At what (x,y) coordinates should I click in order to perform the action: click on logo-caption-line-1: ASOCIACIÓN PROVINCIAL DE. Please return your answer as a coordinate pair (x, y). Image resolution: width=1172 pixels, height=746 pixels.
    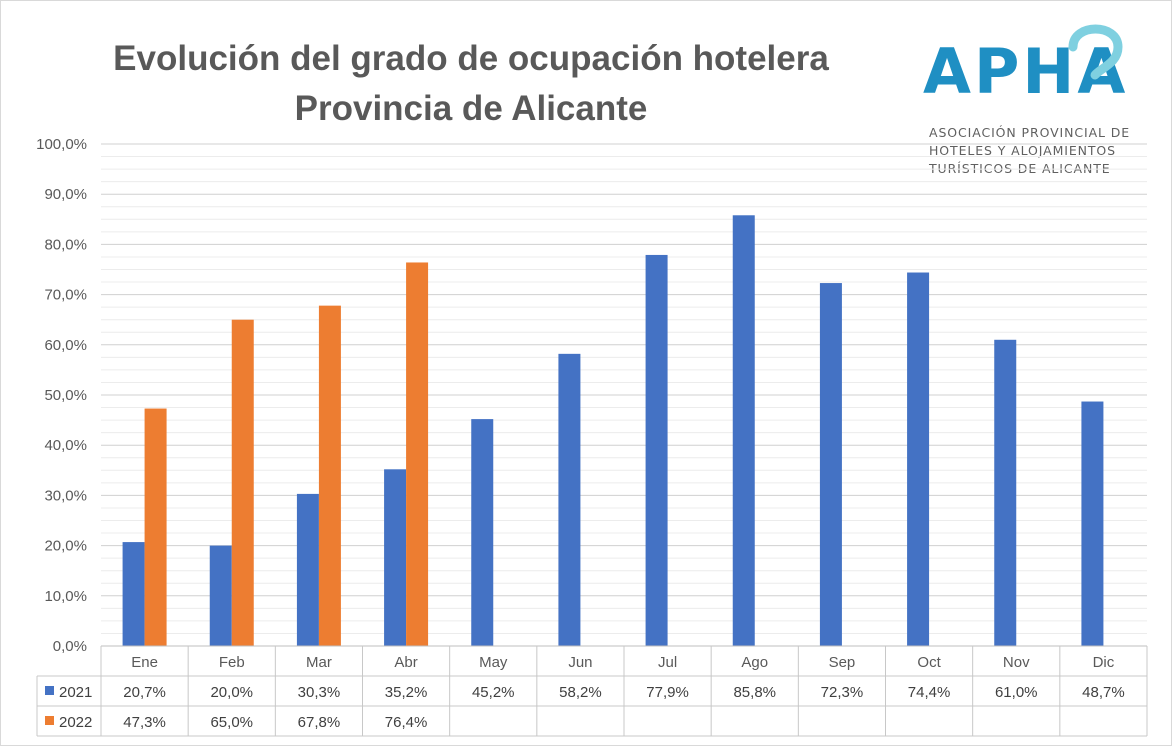
    Looking at the image, I should click on (1030, 132).